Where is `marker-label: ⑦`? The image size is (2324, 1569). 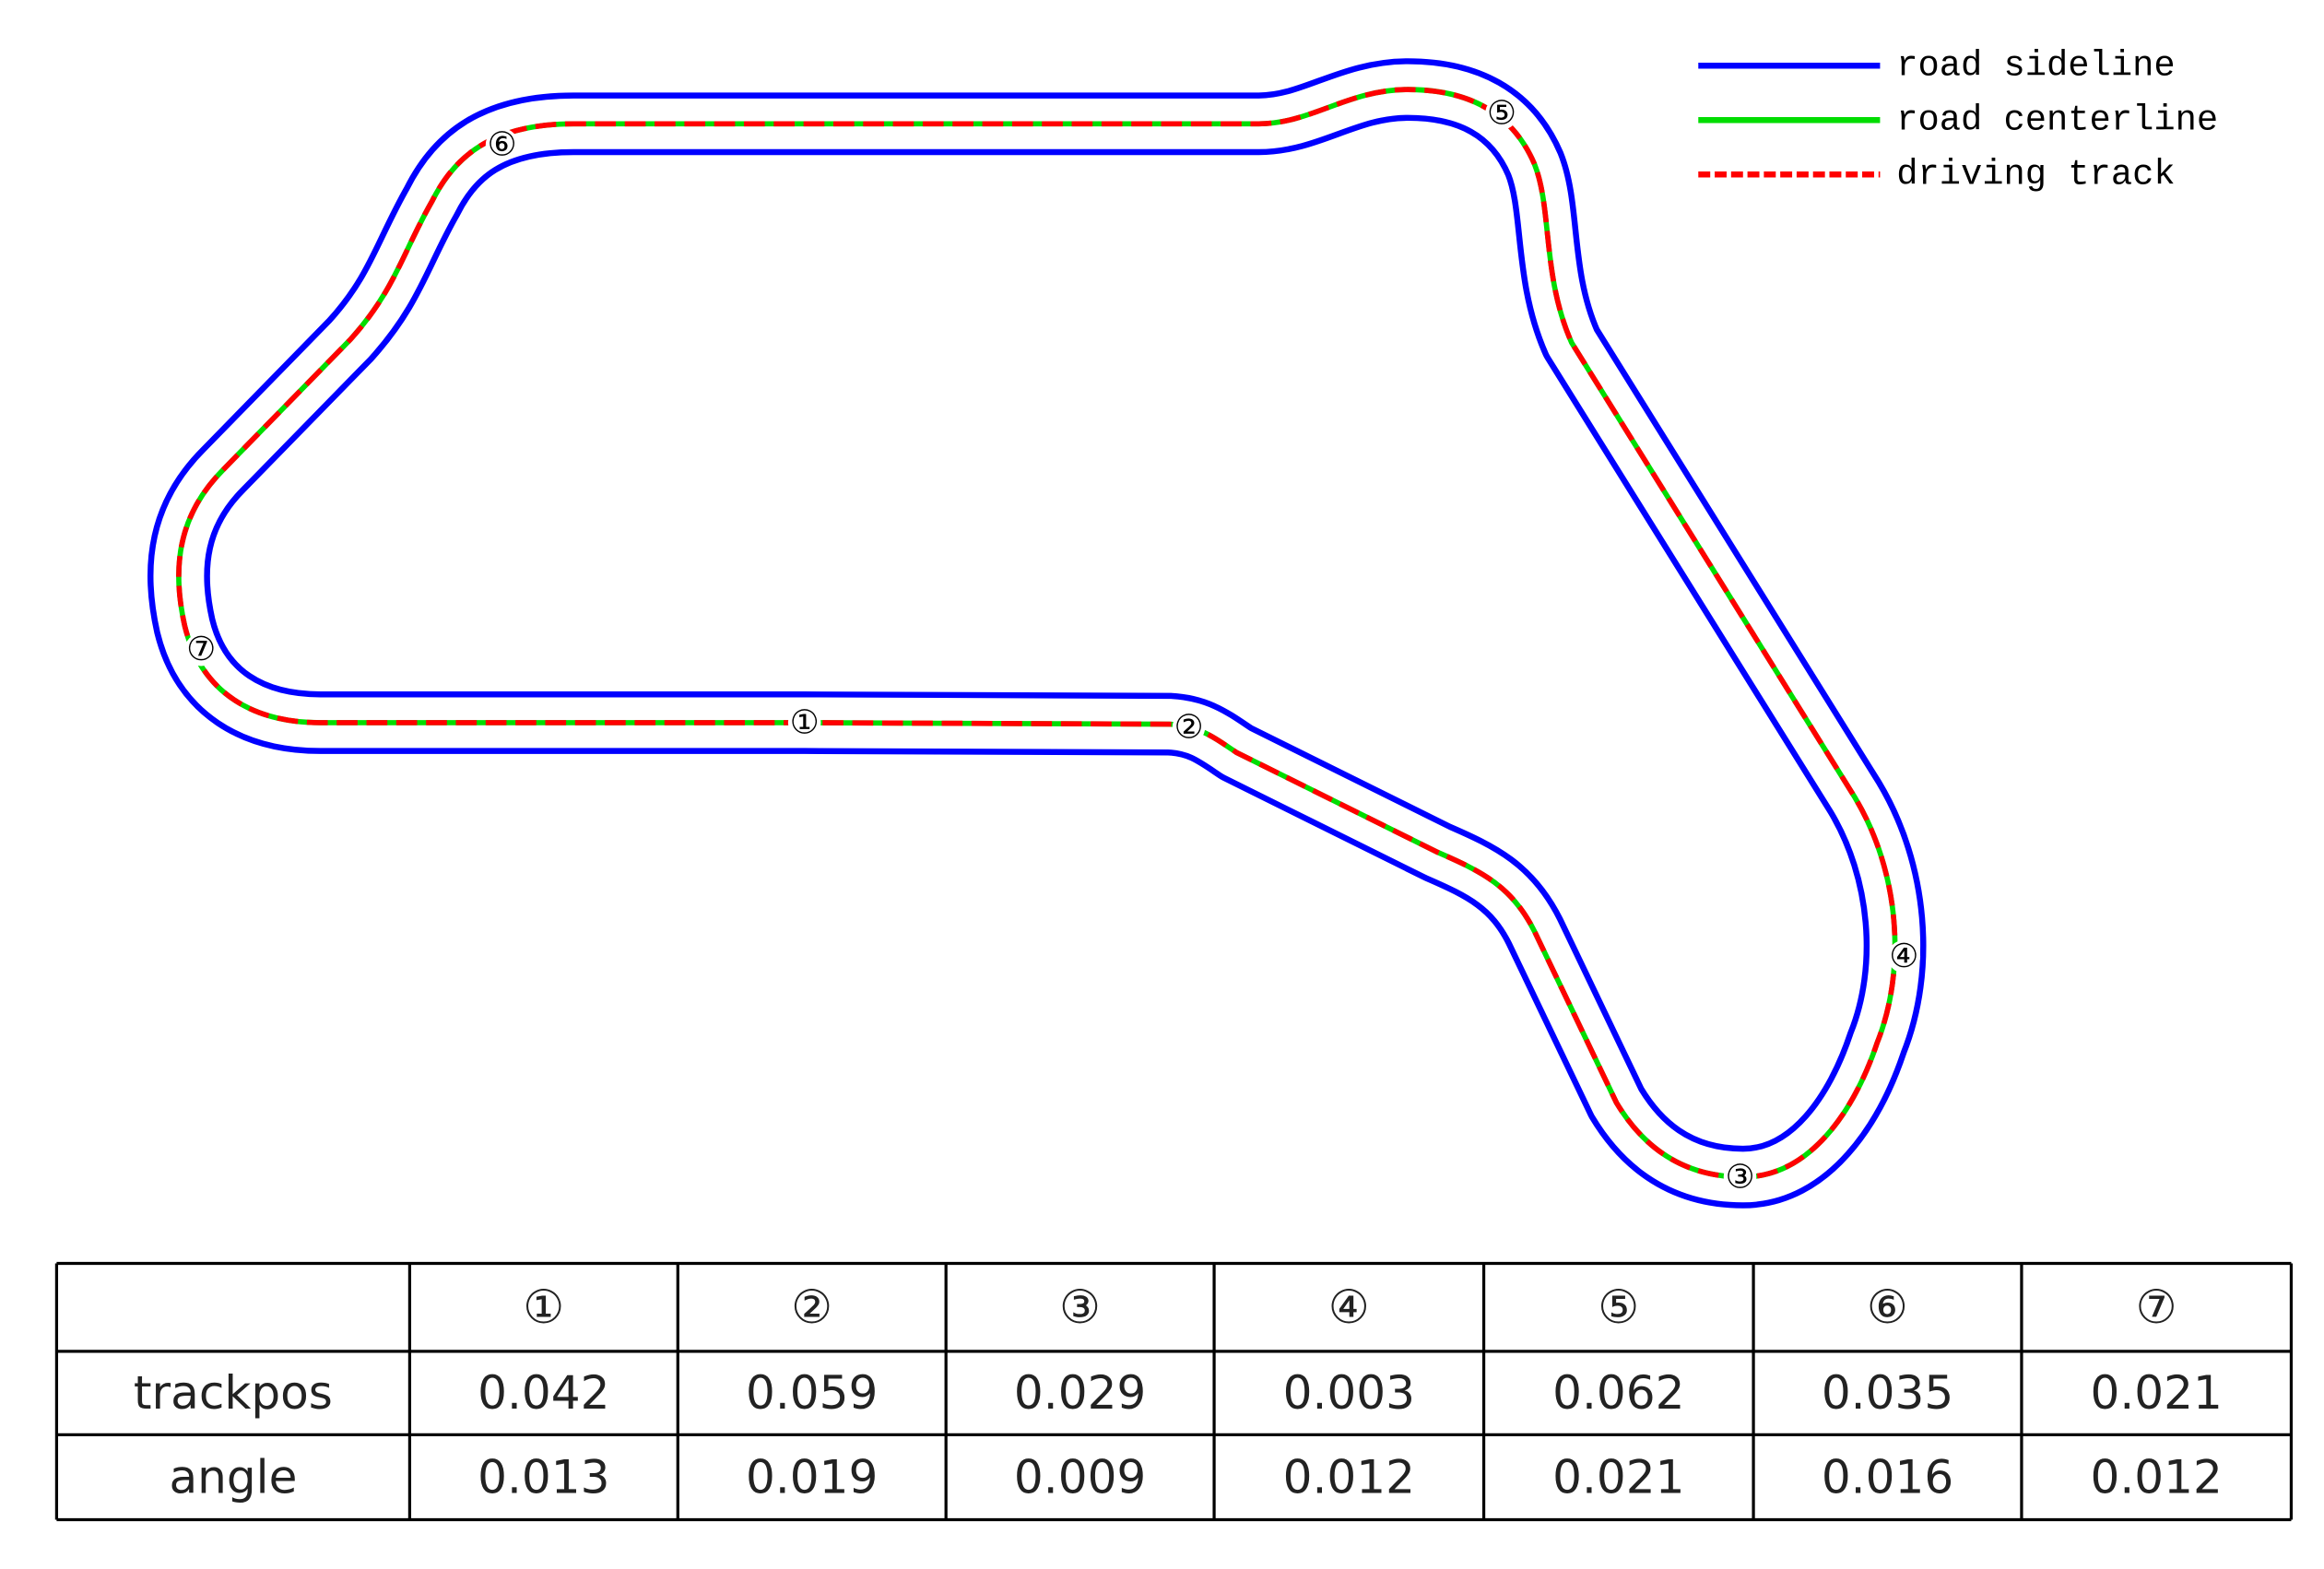 marker-label: ⑦ is located at coordinates (201, 649).